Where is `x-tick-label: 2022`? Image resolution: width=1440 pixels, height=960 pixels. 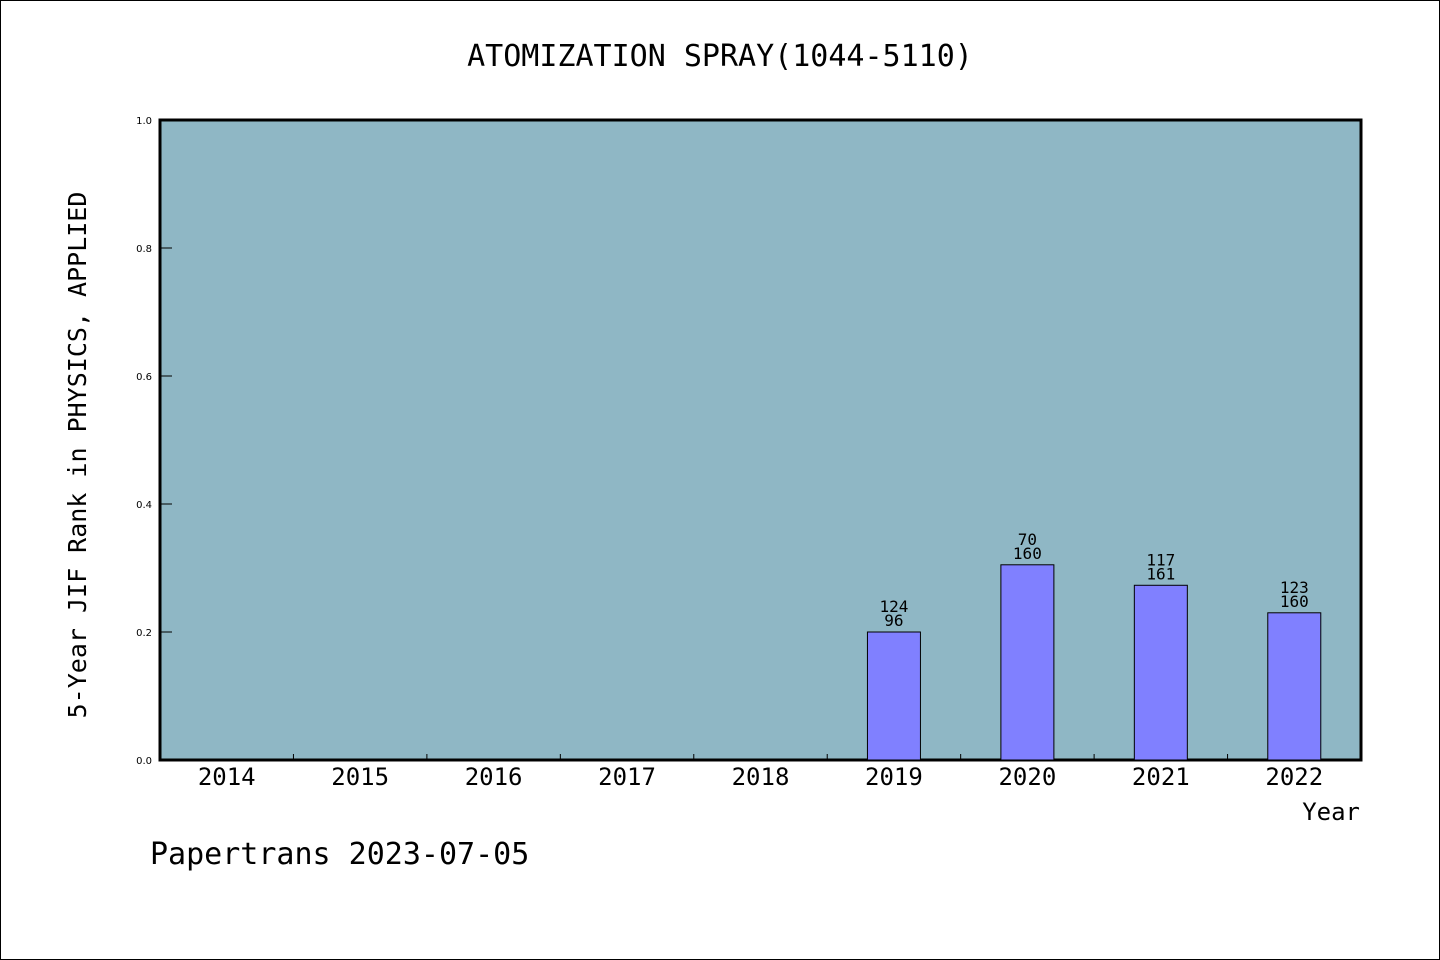
x-tick-label: 2022 is located at coordinates (1294, 777).